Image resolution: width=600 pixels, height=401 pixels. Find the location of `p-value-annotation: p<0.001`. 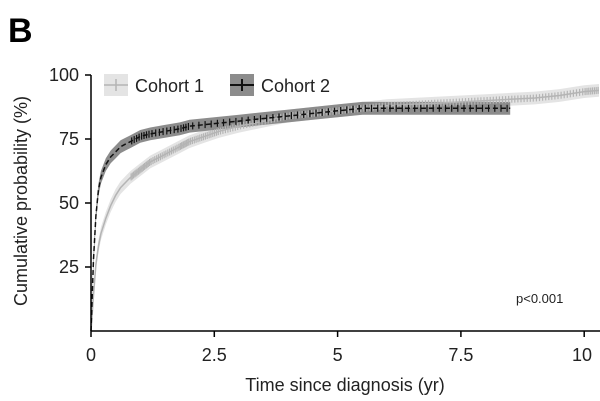

p-value-annotation: p<0.001 is located at coordinates (539, 298).